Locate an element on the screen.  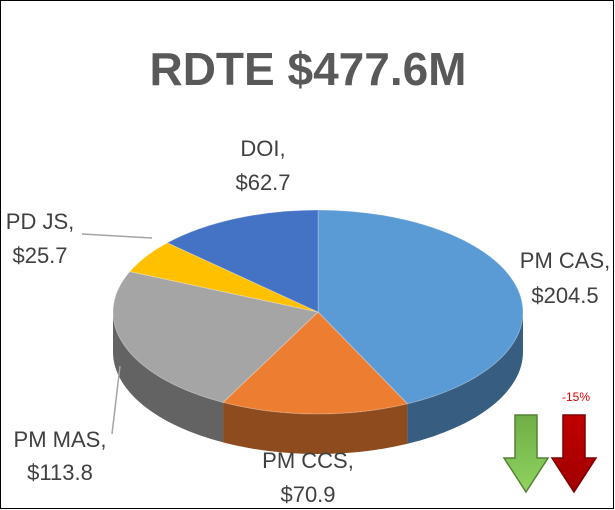
data-label-name: PM CAS, is located at coordinates (565, 260).